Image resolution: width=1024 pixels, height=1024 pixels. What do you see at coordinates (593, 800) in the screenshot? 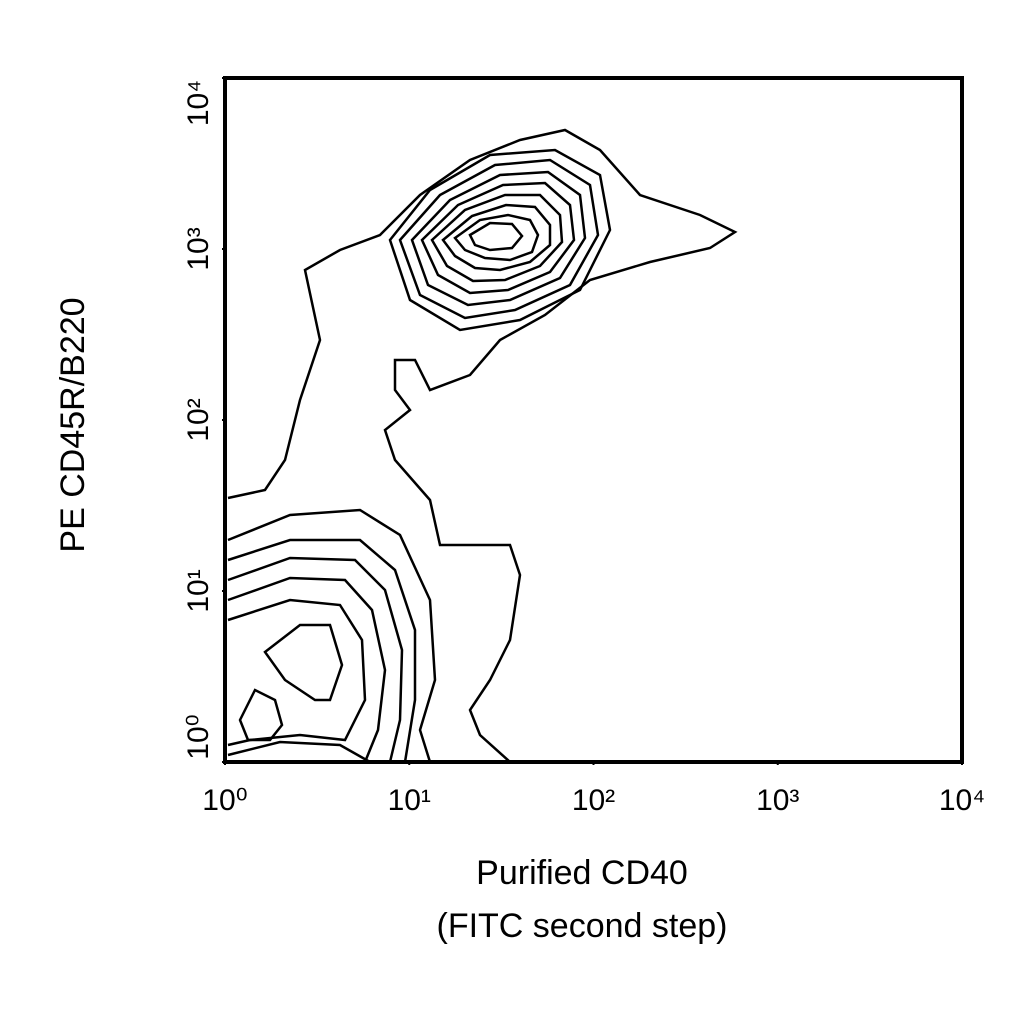
I see `x-tick-label: 10²` at bounding box center [593, 800].